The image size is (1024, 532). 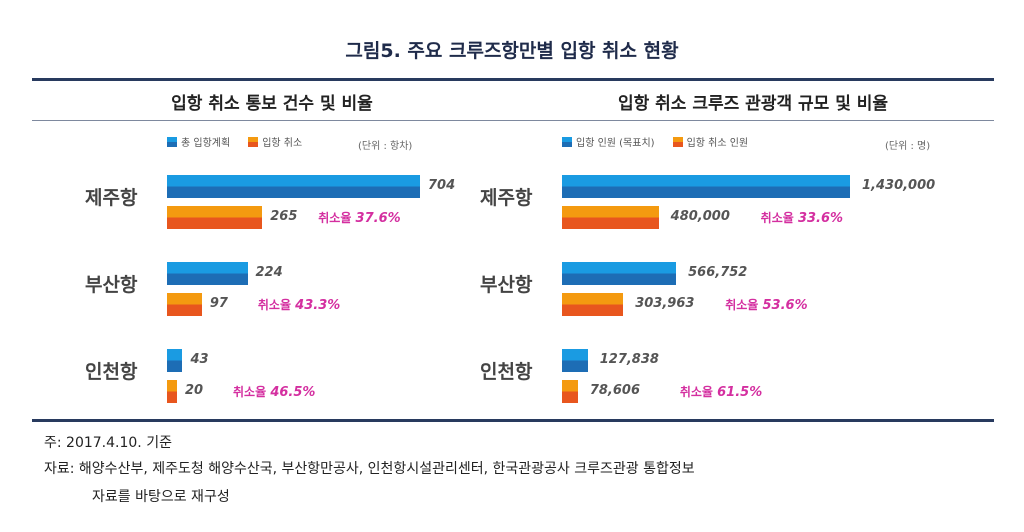 What do you see at coordinates (272, 104) in the screenshot?
I see `chart-title: 입항 취소 통보 건수 및 비율` at bounding box center [272, 104].